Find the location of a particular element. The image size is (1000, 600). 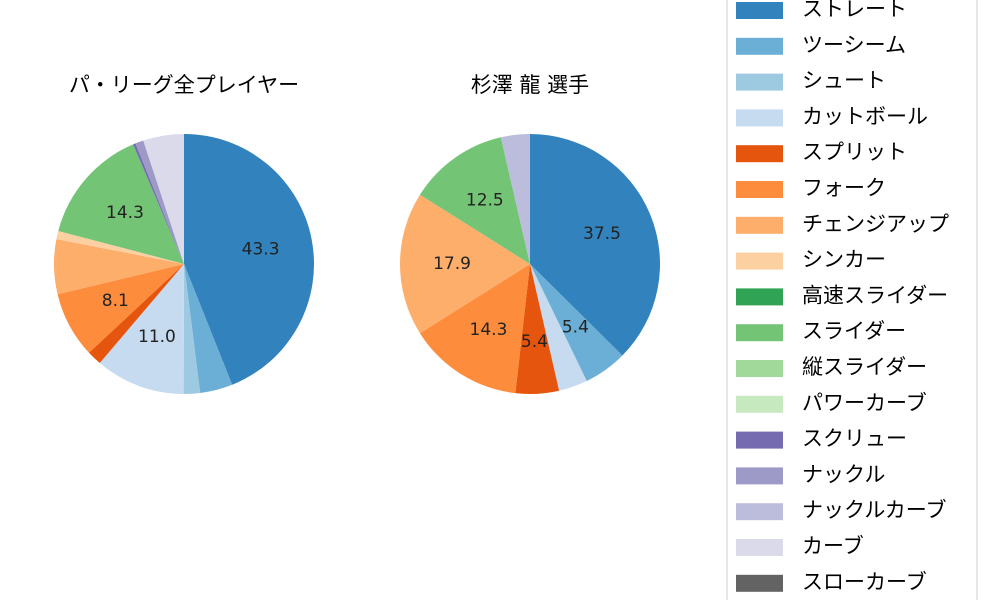

legend-label-9: スライダー is located at coordinates (854, 331).